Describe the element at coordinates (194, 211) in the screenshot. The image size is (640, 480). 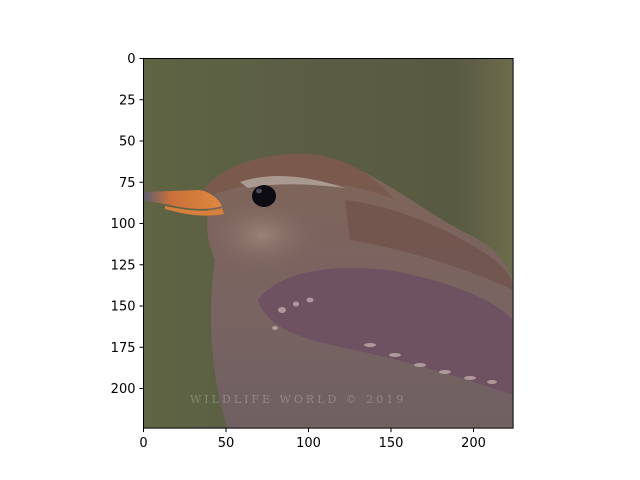
I see `wren-beak-lower` at that location.